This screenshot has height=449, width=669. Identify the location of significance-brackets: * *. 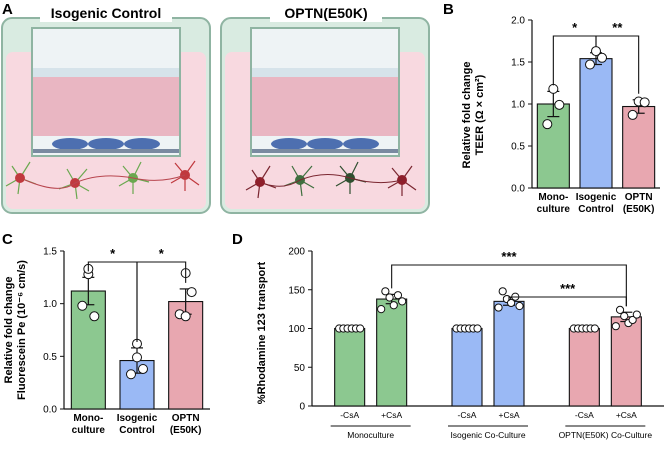
(137, 294).